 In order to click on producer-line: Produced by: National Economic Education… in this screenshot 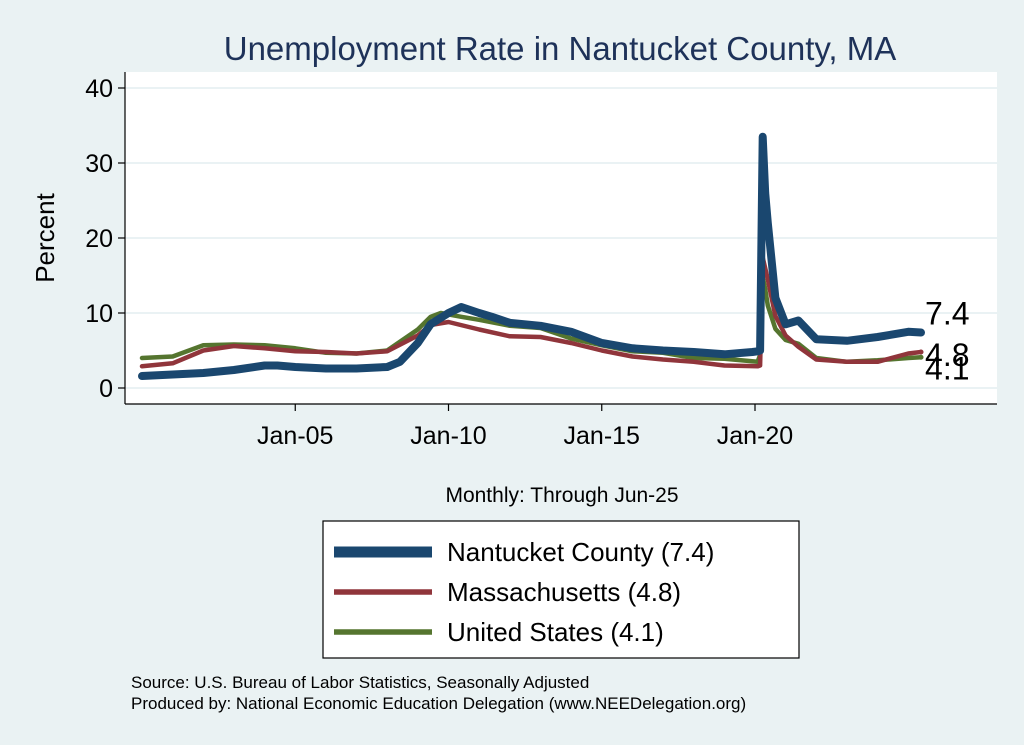, I will do `click(438, 703)`.